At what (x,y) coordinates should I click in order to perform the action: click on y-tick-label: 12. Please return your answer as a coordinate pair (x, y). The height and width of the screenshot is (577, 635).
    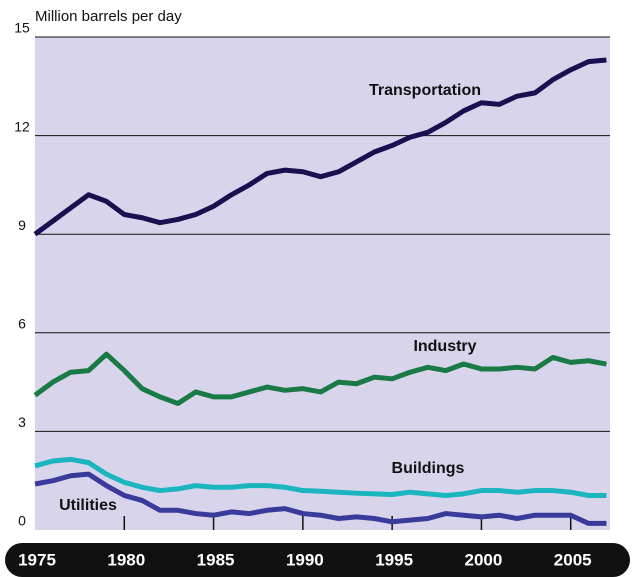
    Looking at the image, I should click on (22, 126).